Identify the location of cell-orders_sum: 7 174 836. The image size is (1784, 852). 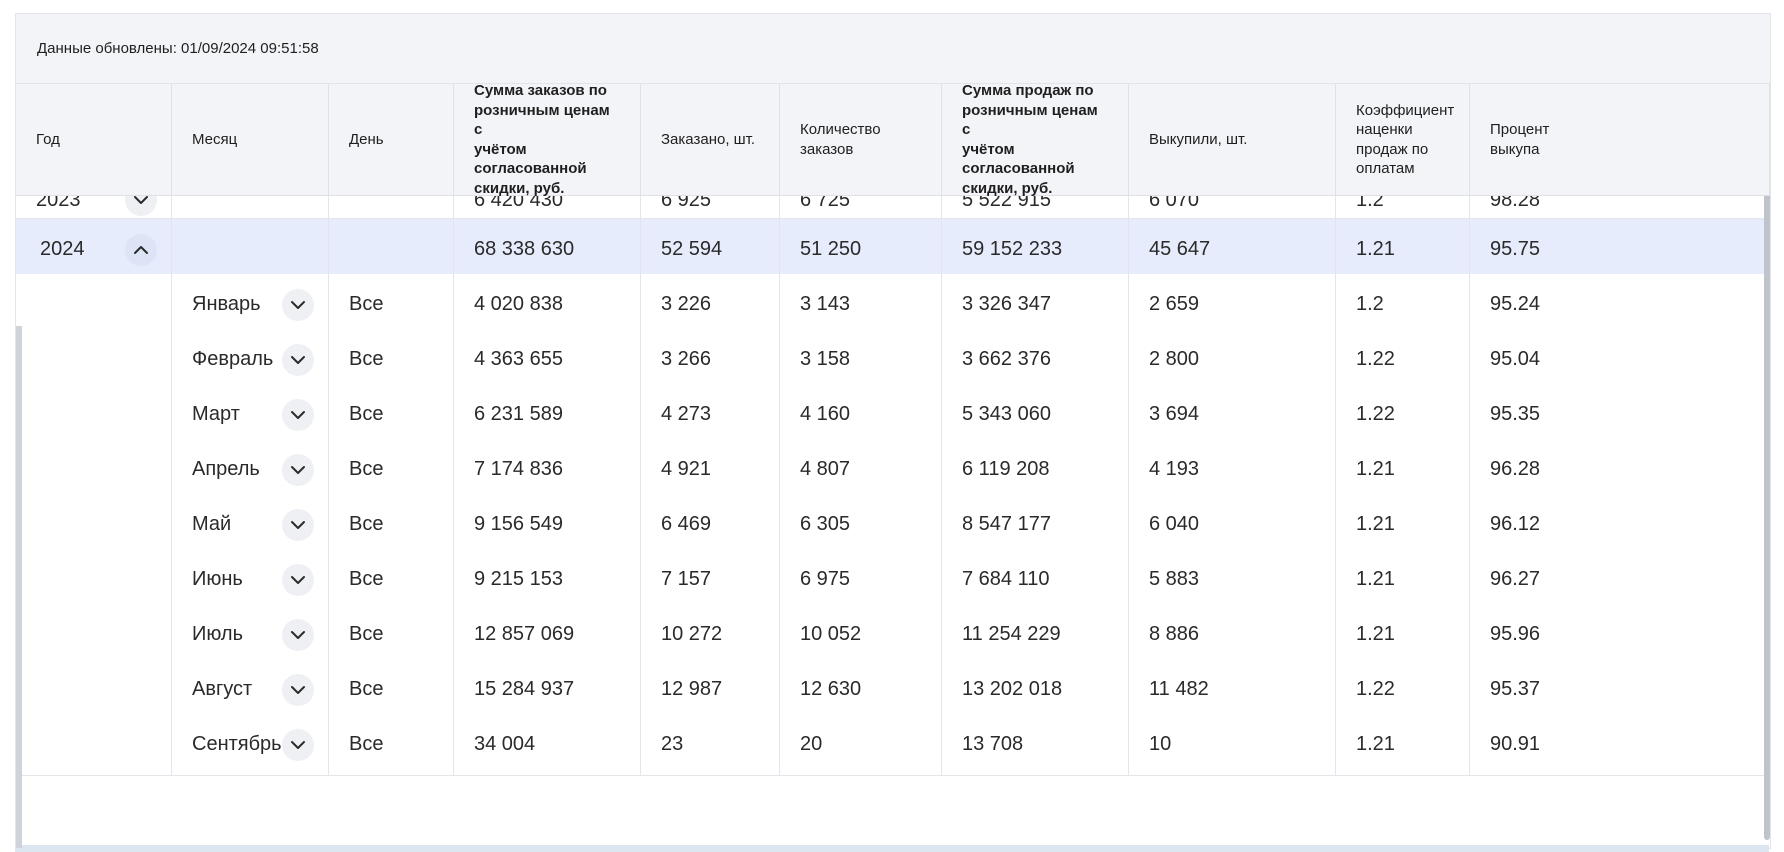
(547, 469).